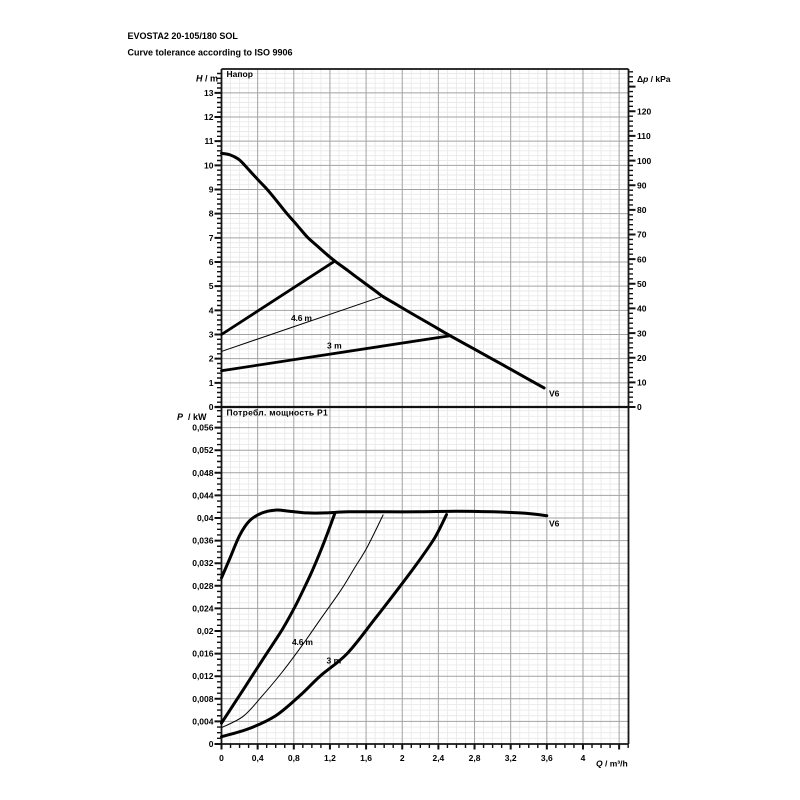  Describe the element at coordinates (644, 161) in the screenshot. I see `svg-text: 100` at that location.